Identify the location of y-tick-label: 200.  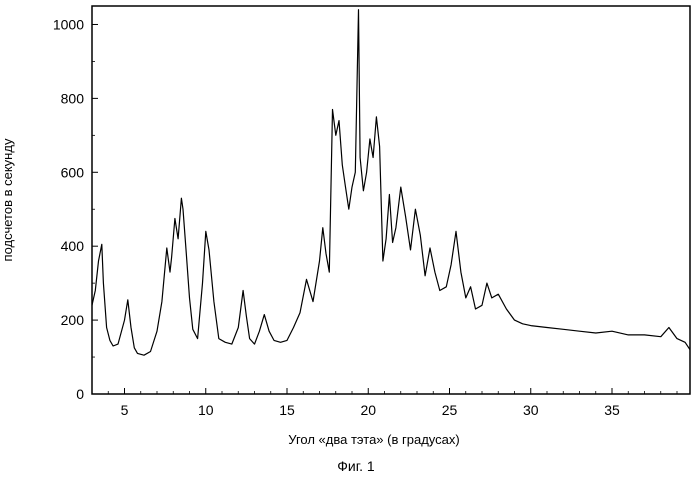
(73, 320).